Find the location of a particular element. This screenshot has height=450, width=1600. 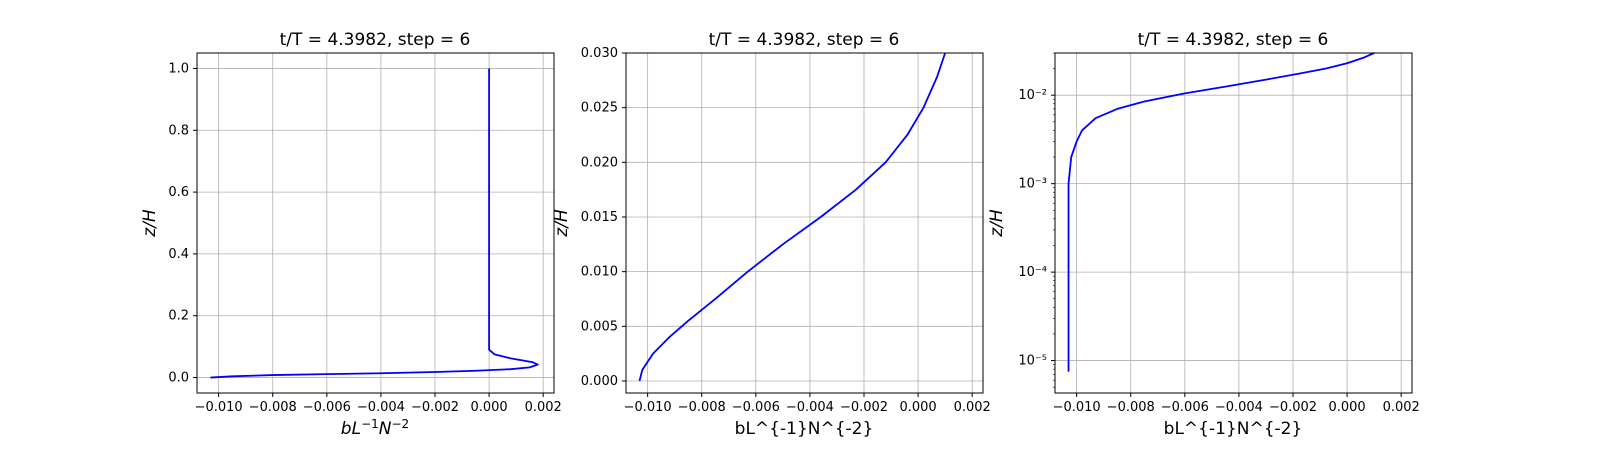

y-tick-label: 10⁻² is located at coordinates (1032, 95).